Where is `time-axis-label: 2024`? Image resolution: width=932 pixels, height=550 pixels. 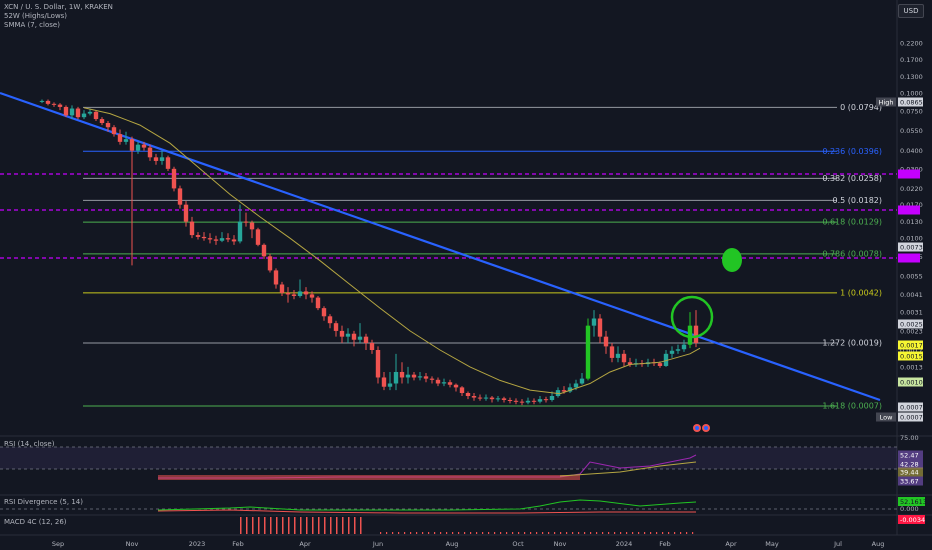
time-axis-label: 2024 is located at coordinates (624, 544).